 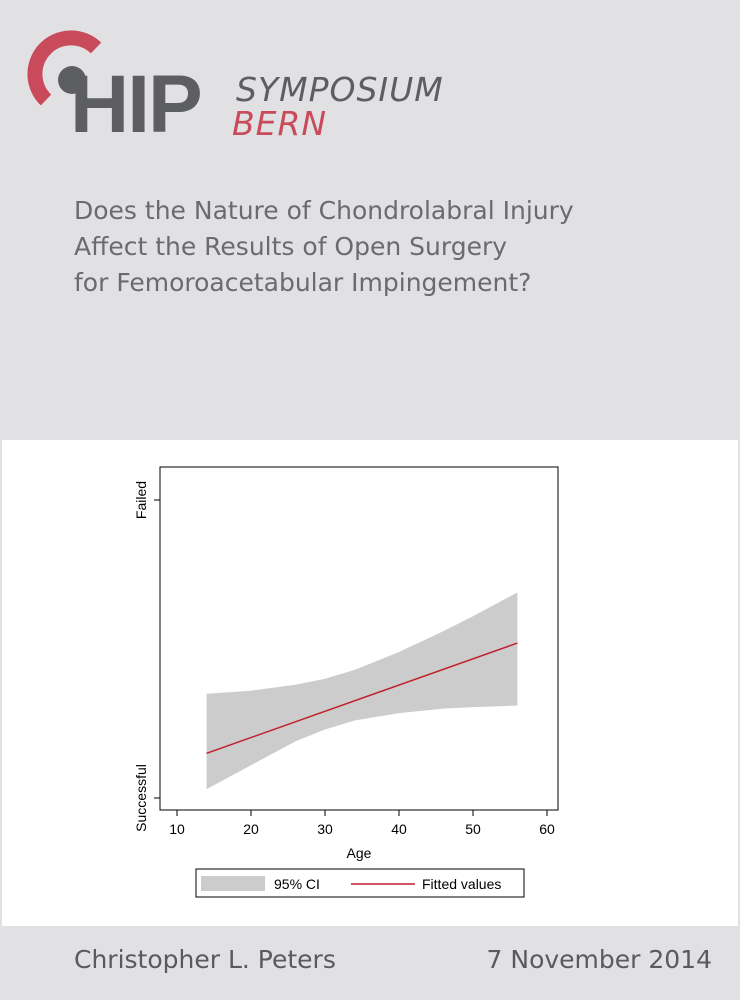 What do you see at coordinates (370, 963) in the screenshot?
I see `footer` at bounding box center [370, 963].